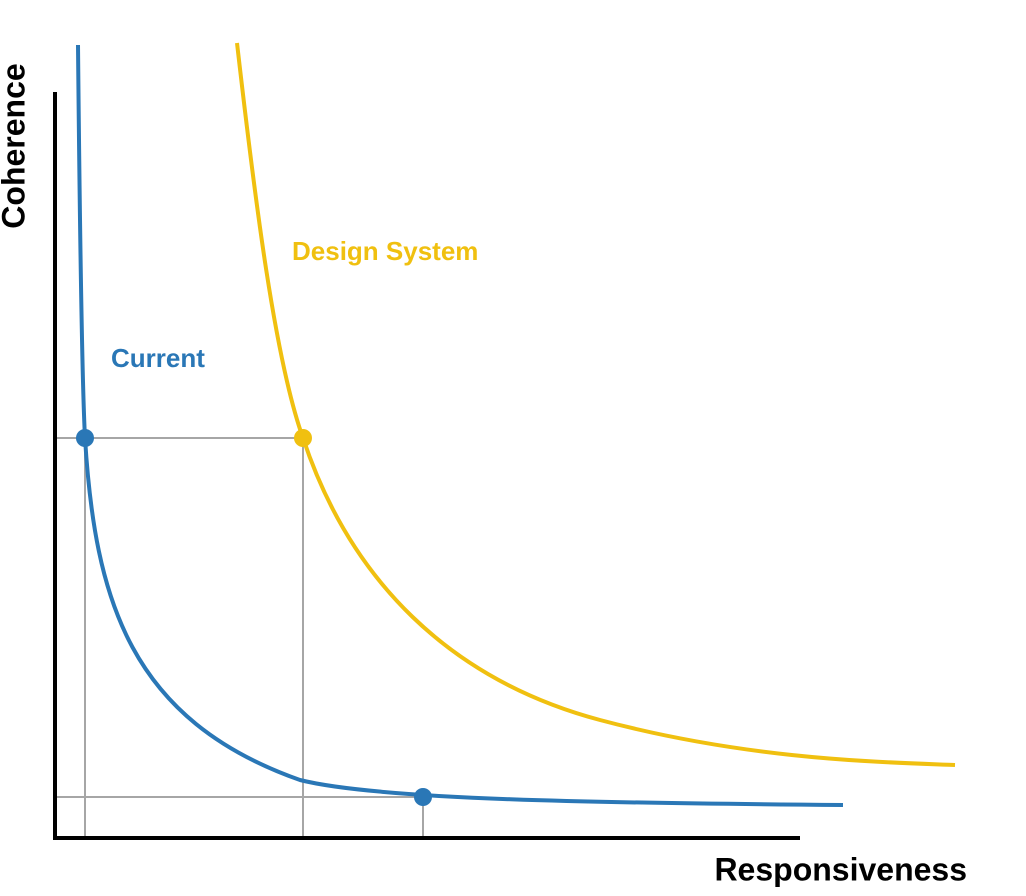  What do you see at coordinates (15, 145) in the screenshot?
I see `y-axis-label: Coherence` at bounding box center [15, 145].